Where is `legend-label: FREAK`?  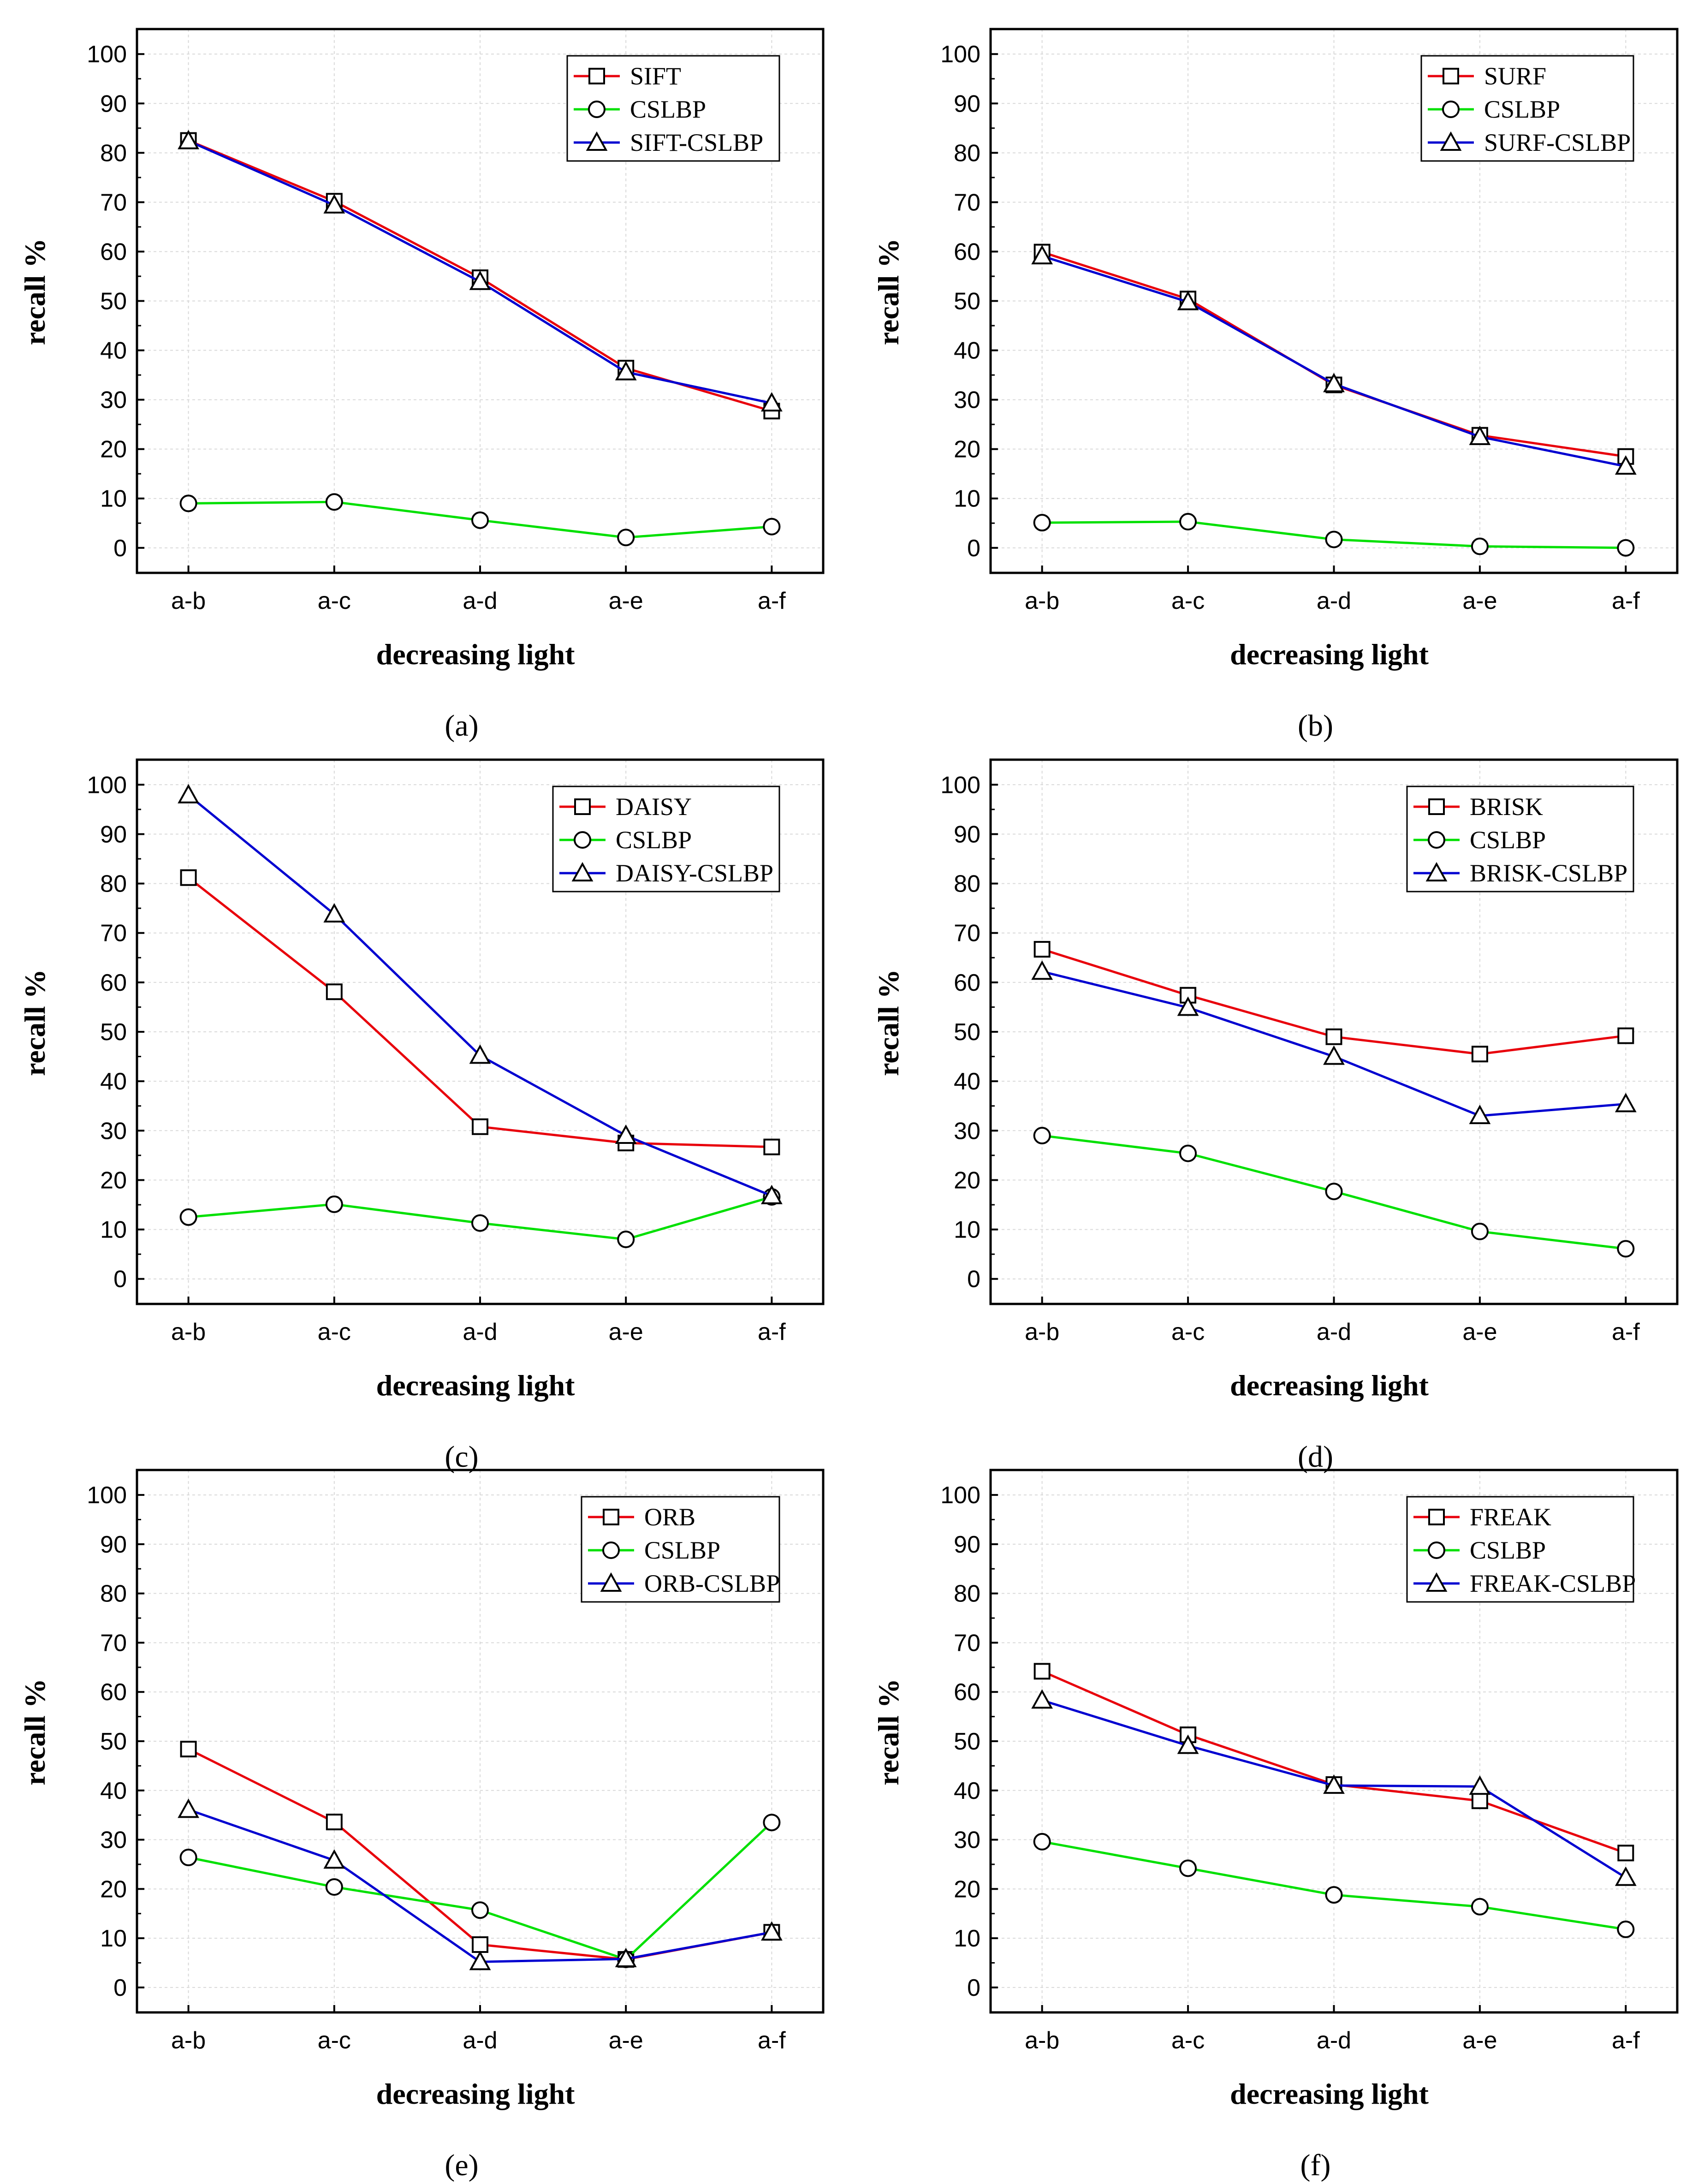
legend-label: FREAK is located at coordinates (1510, 1517).